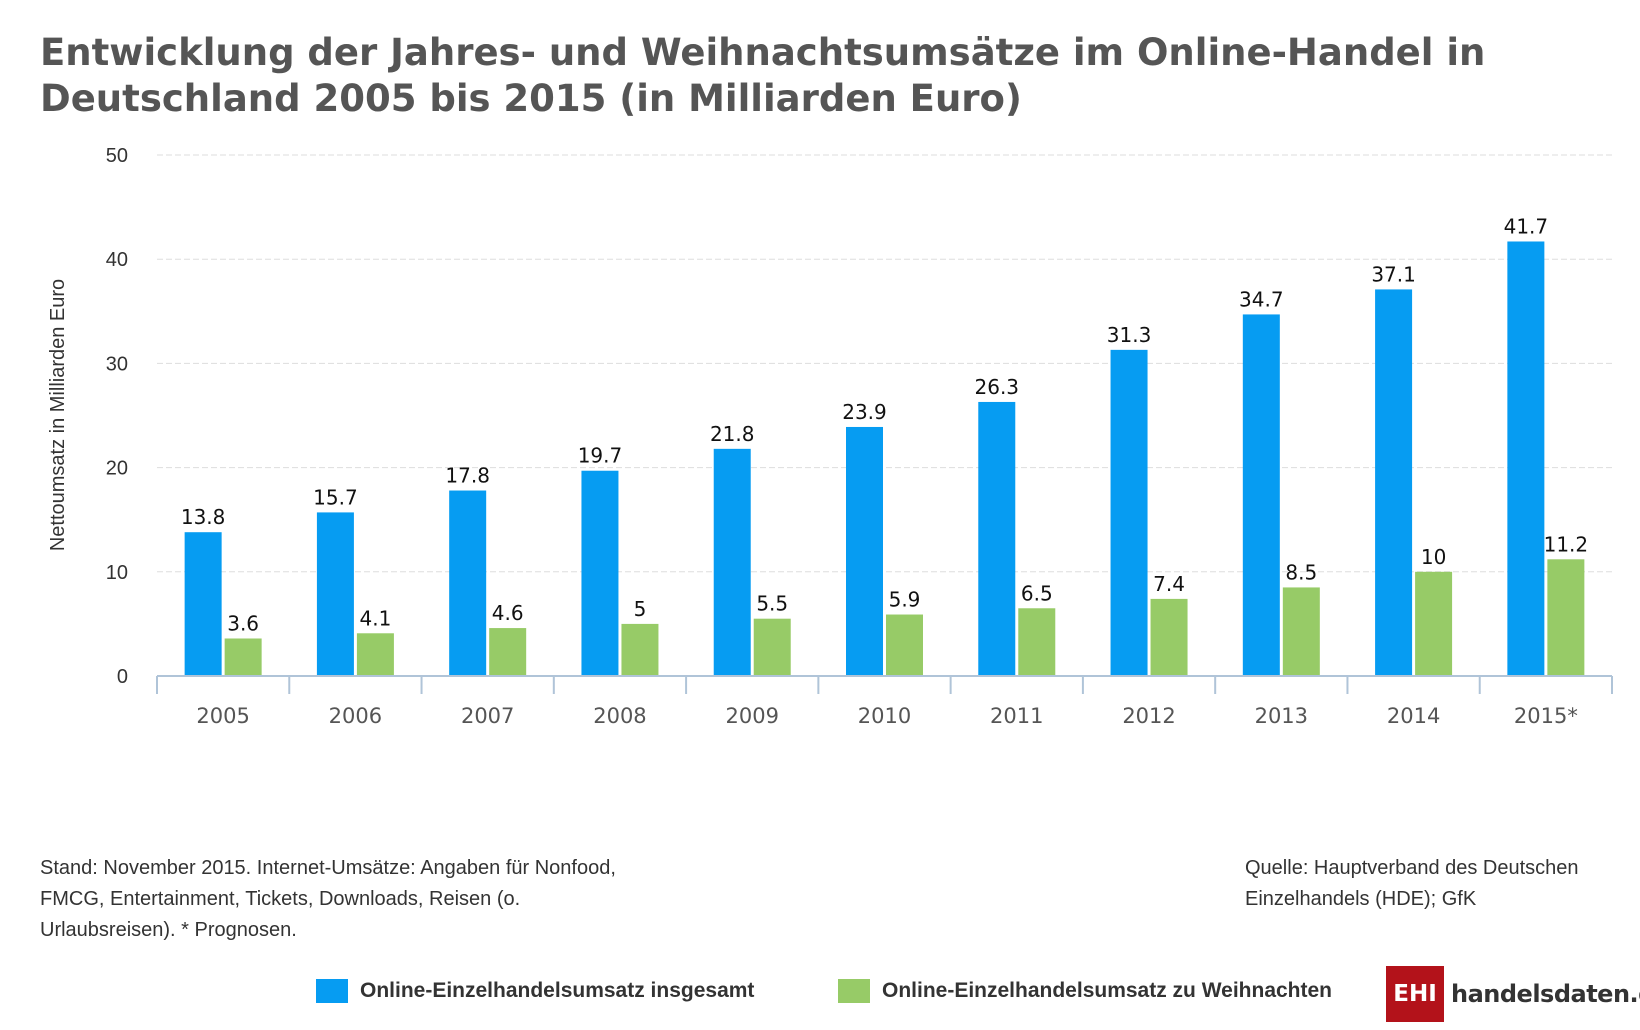 The width and height of the screenshot is (1640, 1030). Describe the element at coordinates (117, 573) in the screenshot. I see `y-tick-label: 10` at that location.